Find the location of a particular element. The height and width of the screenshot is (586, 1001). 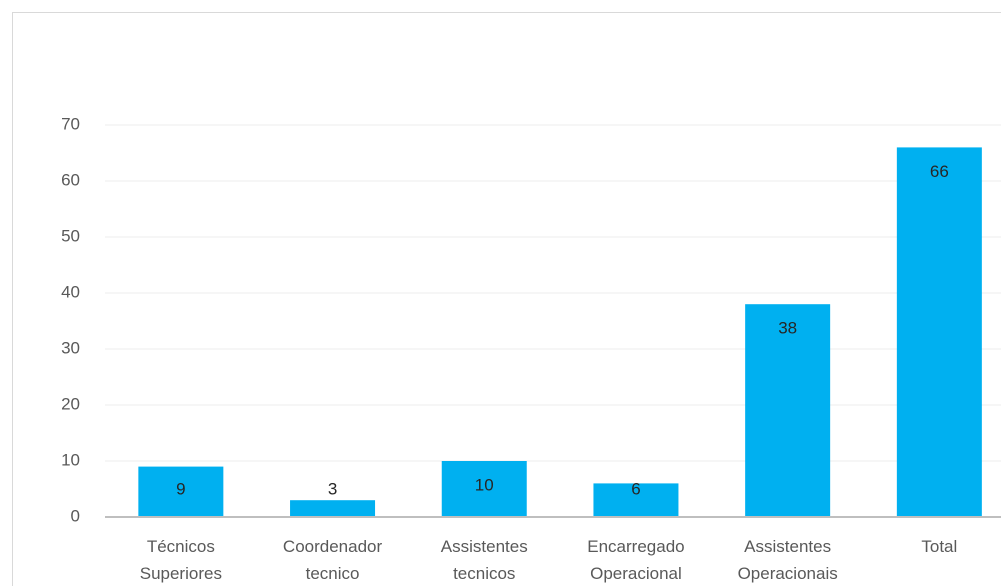

x-tick-label: Técnicos Superiores is located at coordinates (181, 560).